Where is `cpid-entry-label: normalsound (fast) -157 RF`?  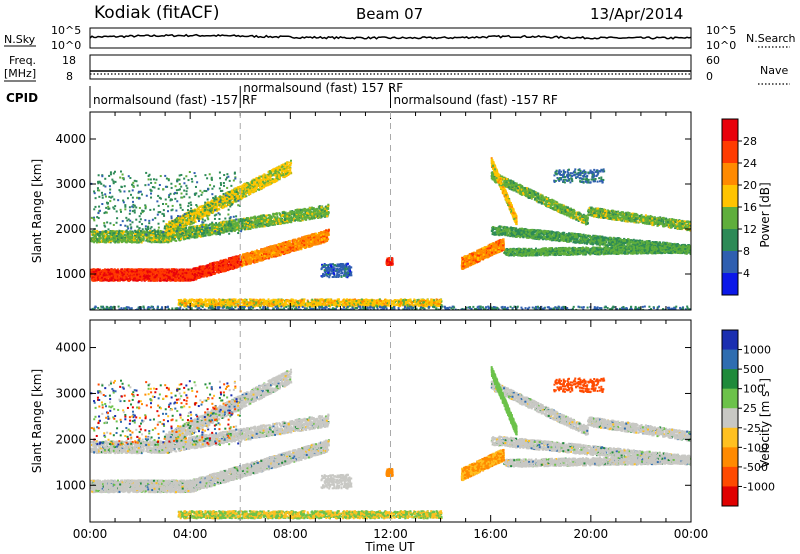
cpid-entry-label: normalsound (fast) -157 RF is located at coordinates (175, 100).